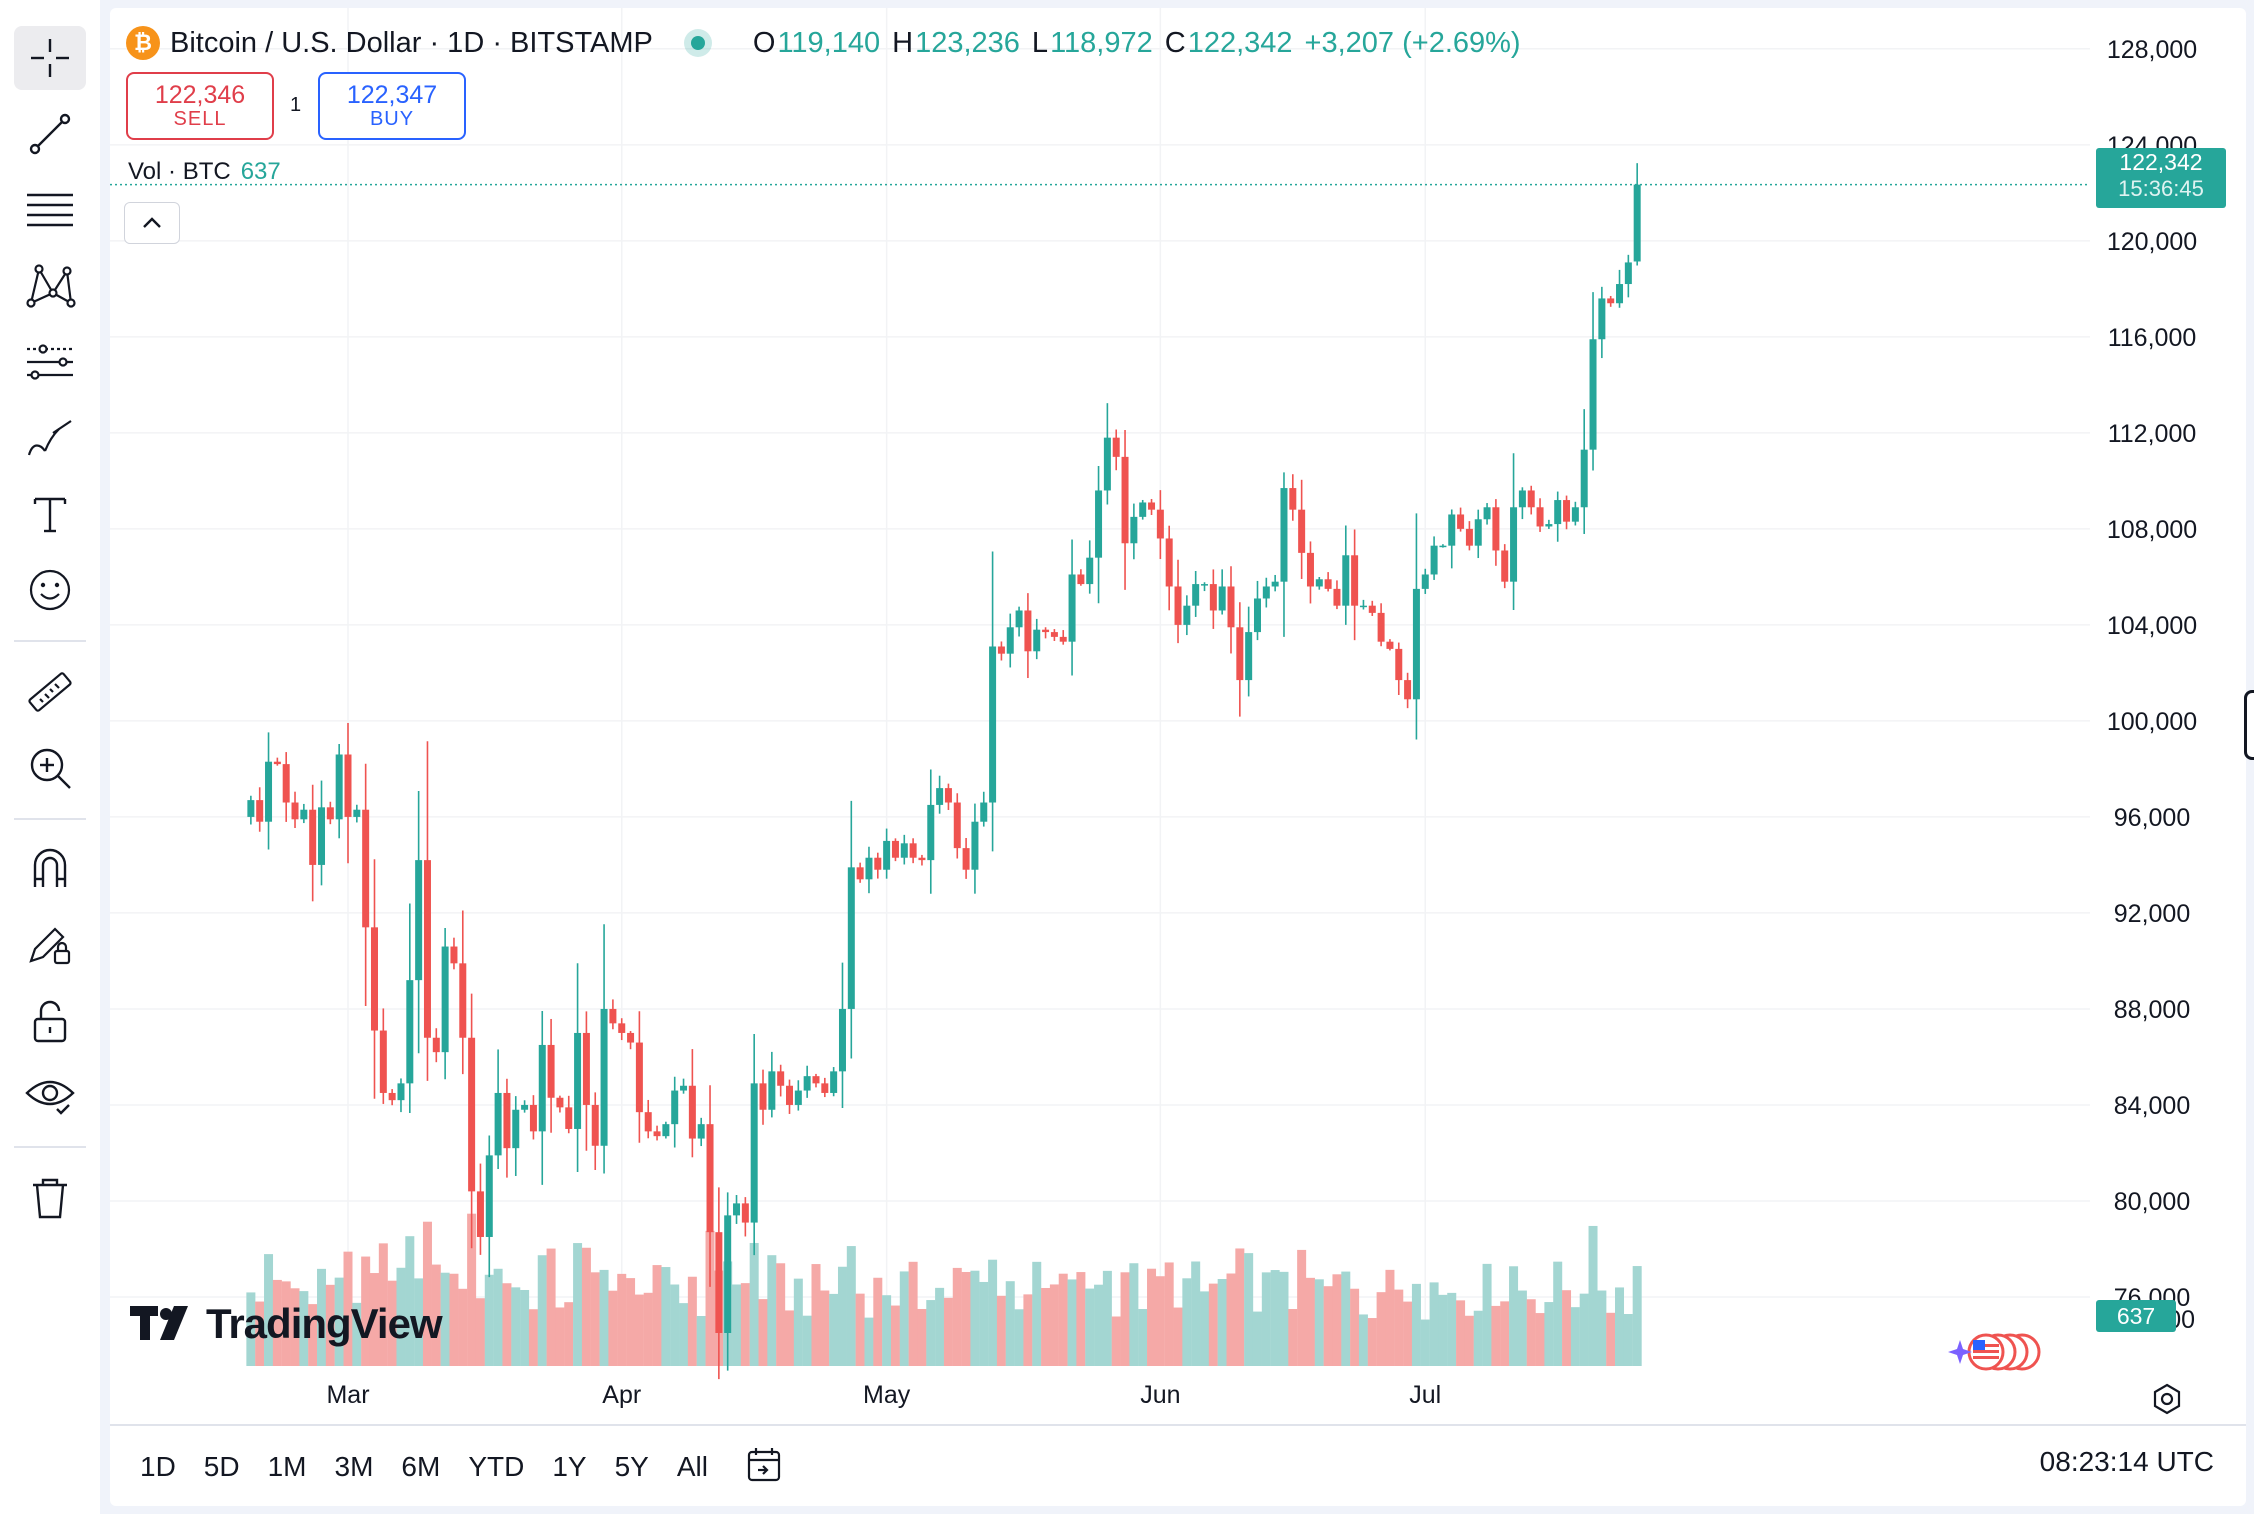  I want to click on bar-countdown: 15:36:45, so click(2161, 188).